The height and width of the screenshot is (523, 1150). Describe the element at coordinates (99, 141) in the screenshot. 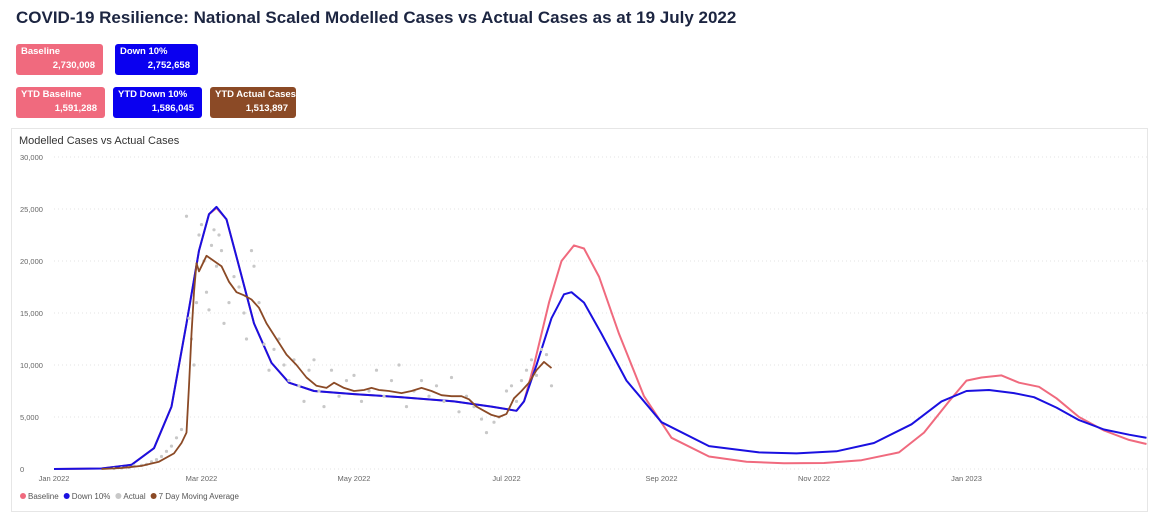

I see `chart-title: Modelled Cases vs Actual Cases` at that location.